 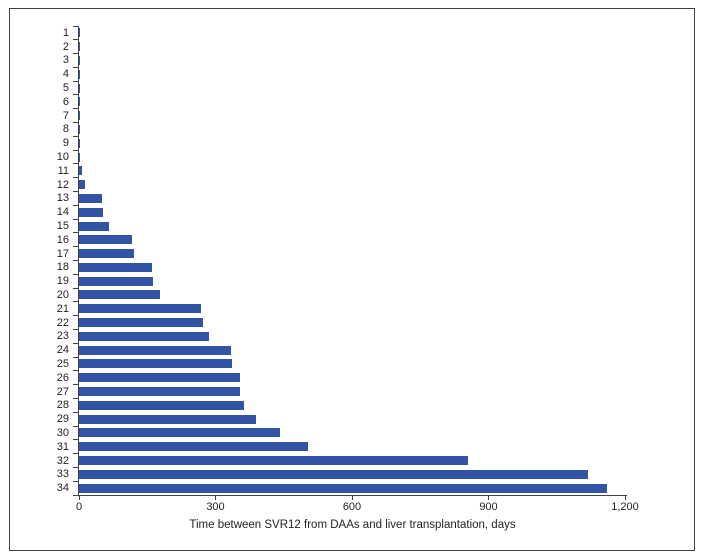 What do you see at coordinates (62, 253) in the screenshot?
I see `y-tick-label: 17` at bounding box center [62, 253].